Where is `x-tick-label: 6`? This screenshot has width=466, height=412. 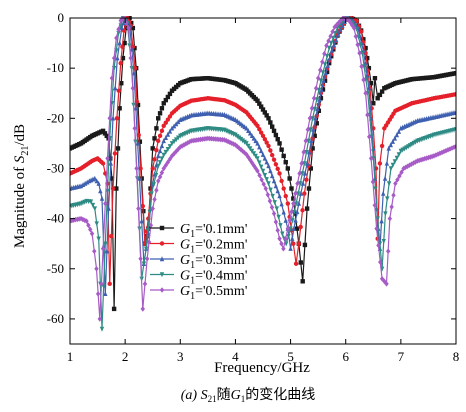
x-tick-label: 6 is located at coordinates (345, 356).